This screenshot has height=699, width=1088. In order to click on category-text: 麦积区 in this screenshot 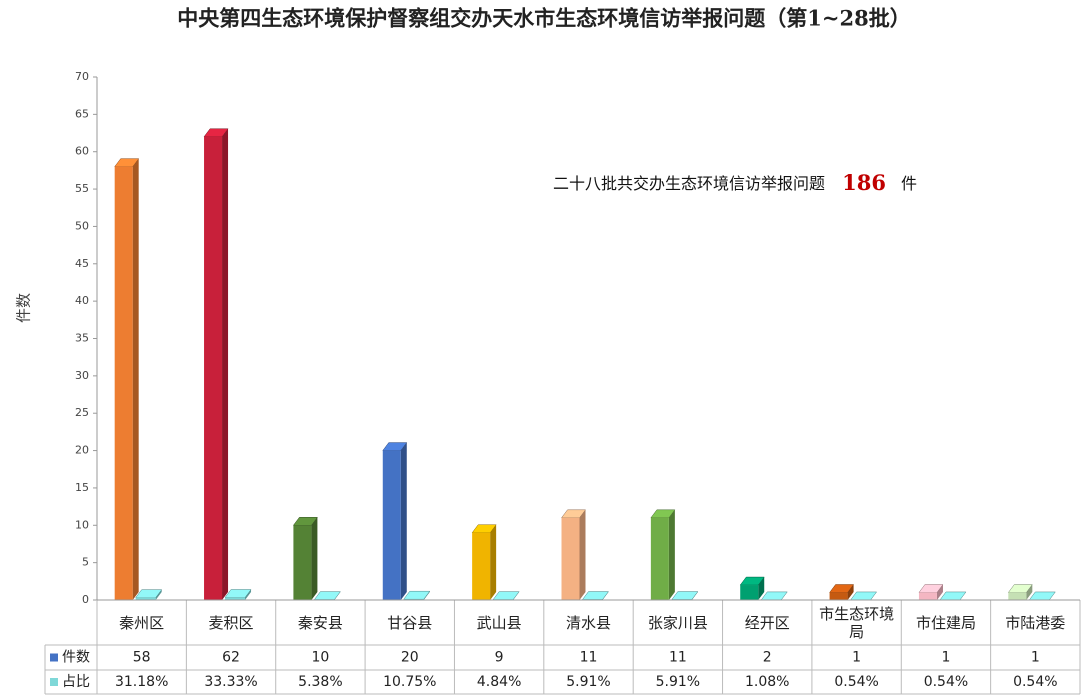, I will do `click(231, 622)`.